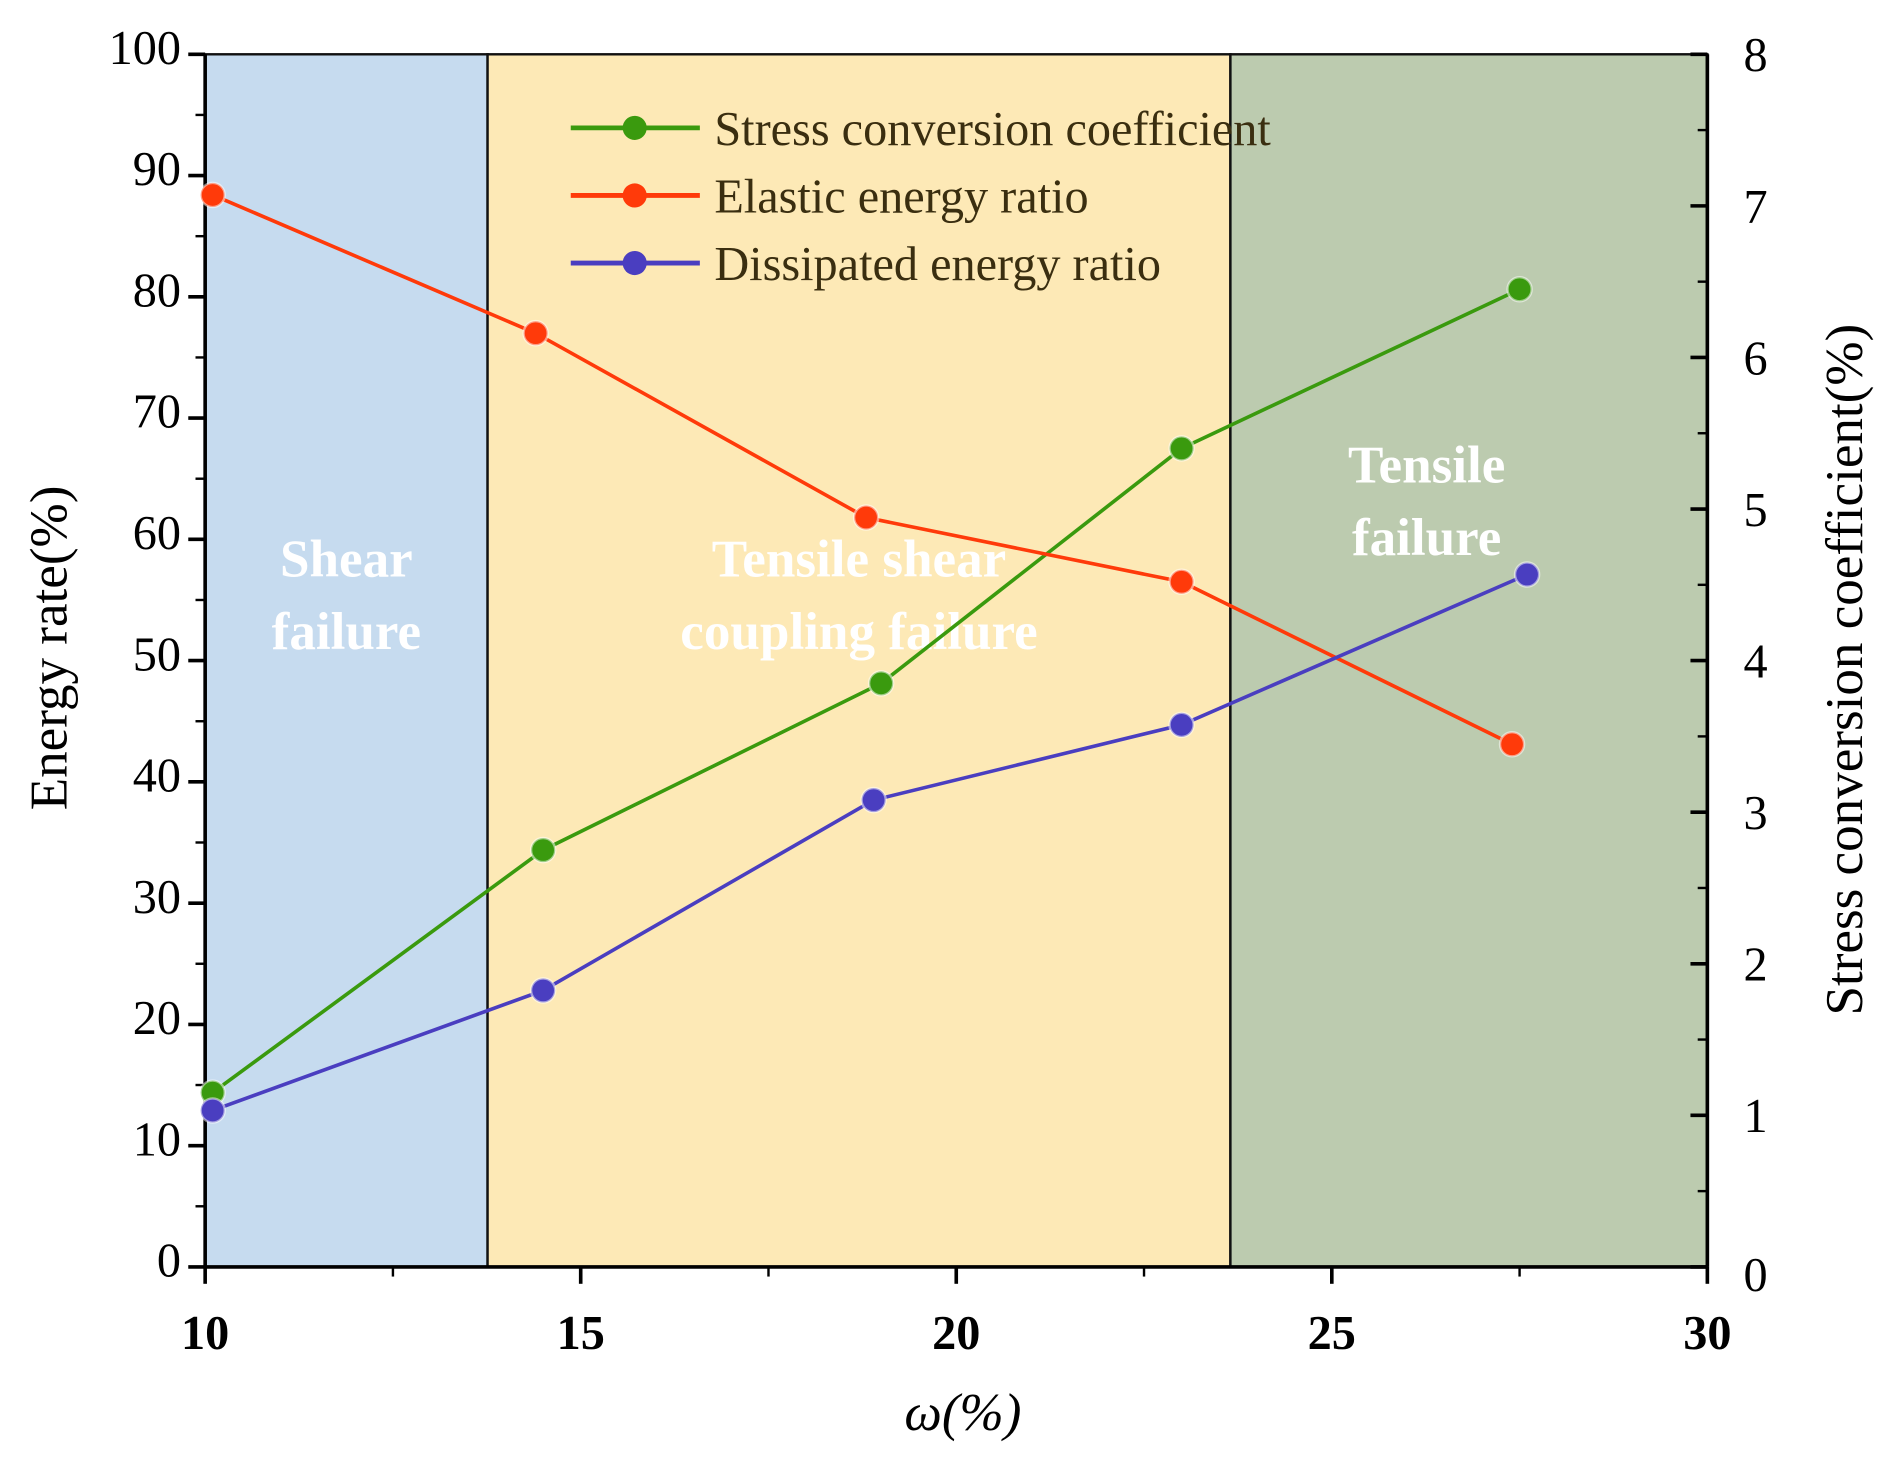  What do you see at coordinates (169, 1261) in the screenshot?
I see `y-tick-label: 0` at bounding box center [169, 1261].